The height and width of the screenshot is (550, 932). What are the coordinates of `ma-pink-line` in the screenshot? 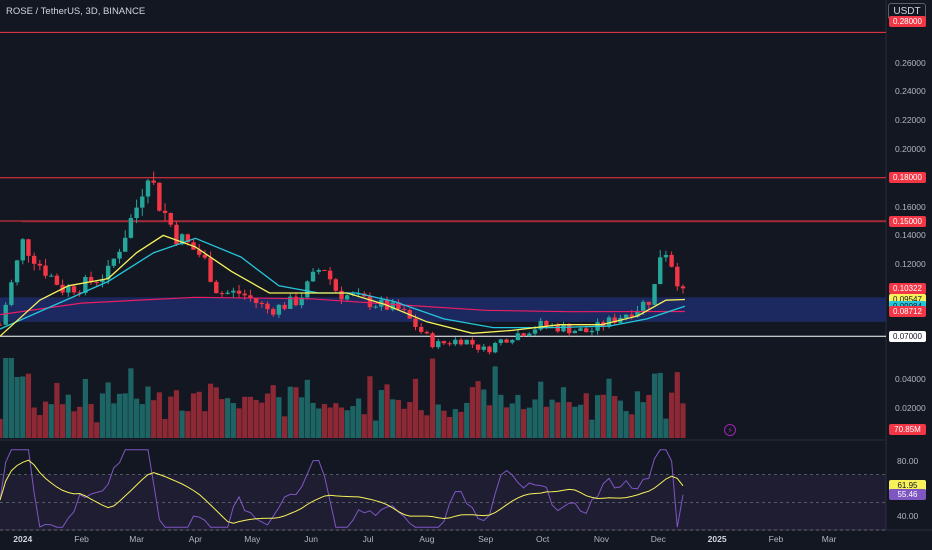 It's located at (342, 306).